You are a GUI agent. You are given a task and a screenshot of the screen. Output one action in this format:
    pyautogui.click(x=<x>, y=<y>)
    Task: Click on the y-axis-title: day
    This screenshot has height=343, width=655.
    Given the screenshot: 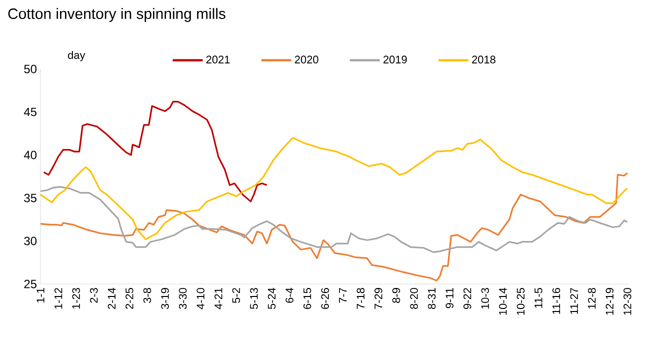 What is the action you would take?
    pyautogui.click(x=77, y=56)
    